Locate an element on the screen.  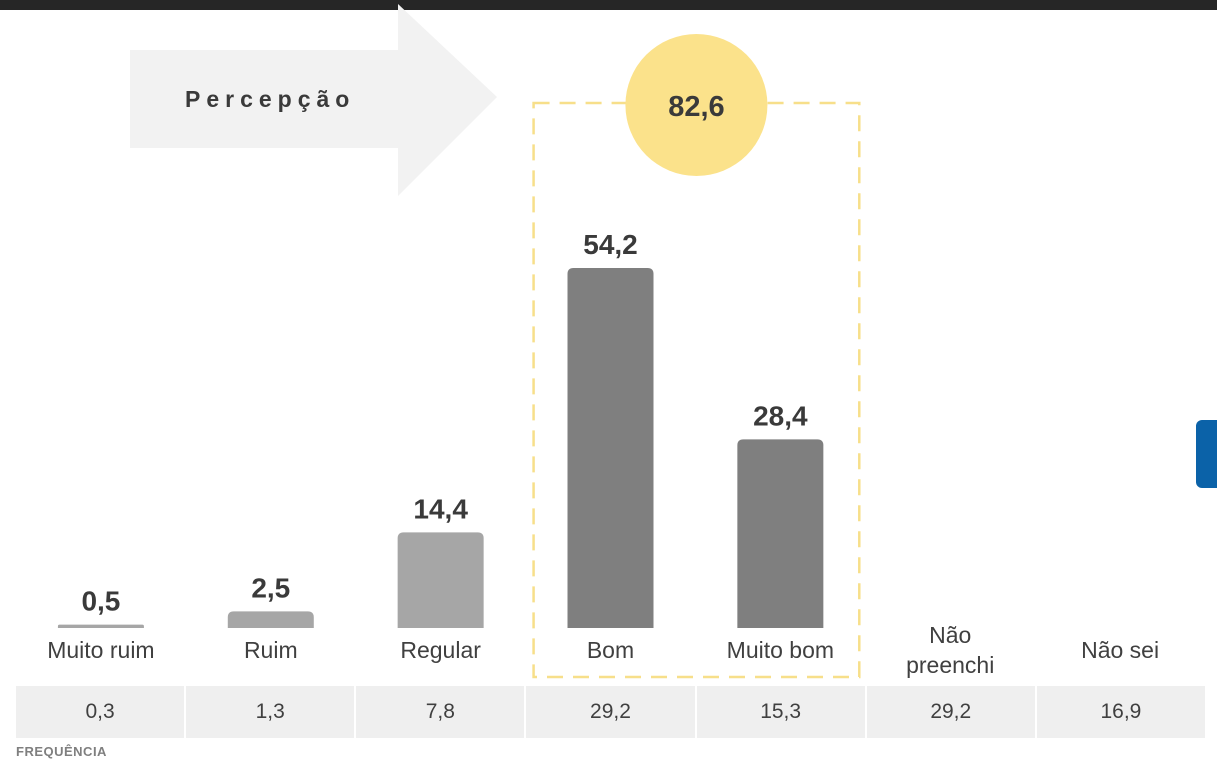
category-label: Ruim is located at coordinates (271, 650).